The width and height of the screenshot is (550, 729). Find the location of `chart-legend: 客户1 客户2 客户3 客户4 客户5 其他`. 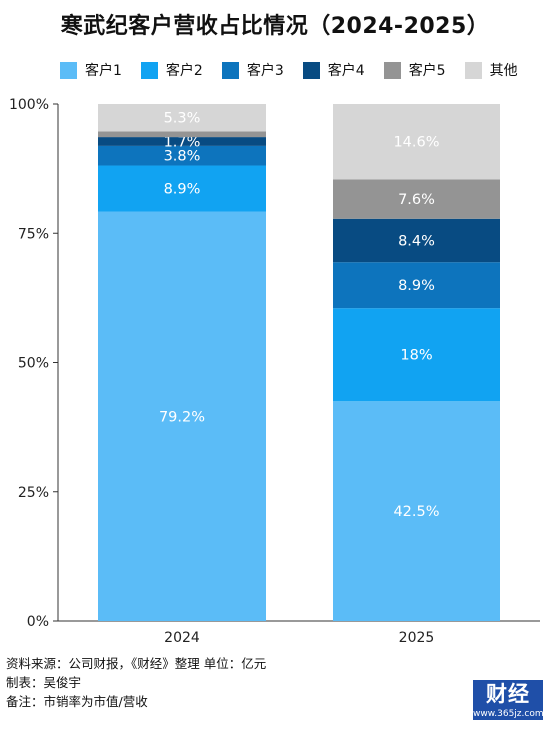

chart-legend: 客户1 客户2 客户3 客户4 客户5 其他 is located at coordinates (298, 70).